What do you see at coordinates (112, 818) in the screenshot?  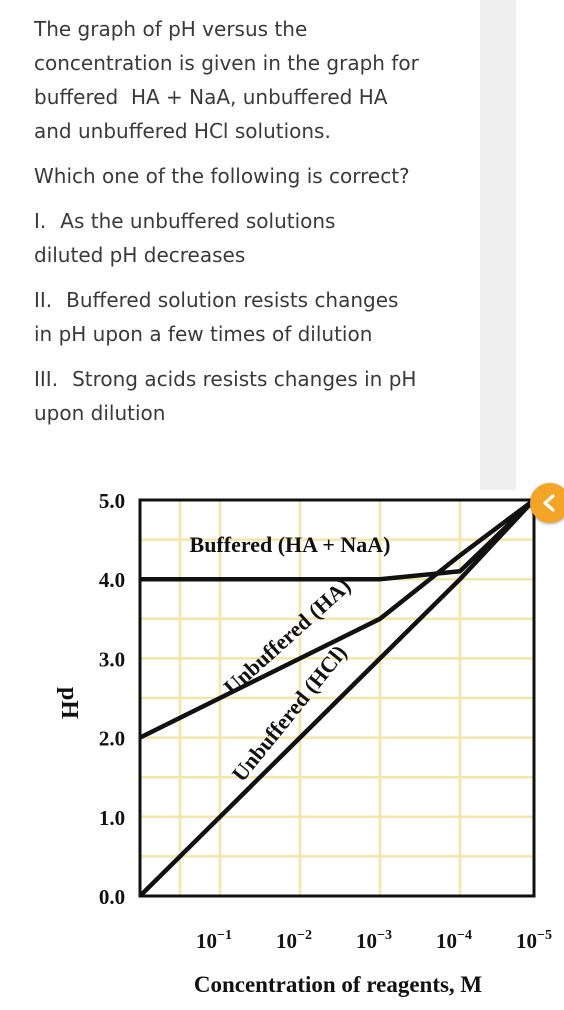 I see `y-tick-label: 1.0` at bounding box center [112, 818].